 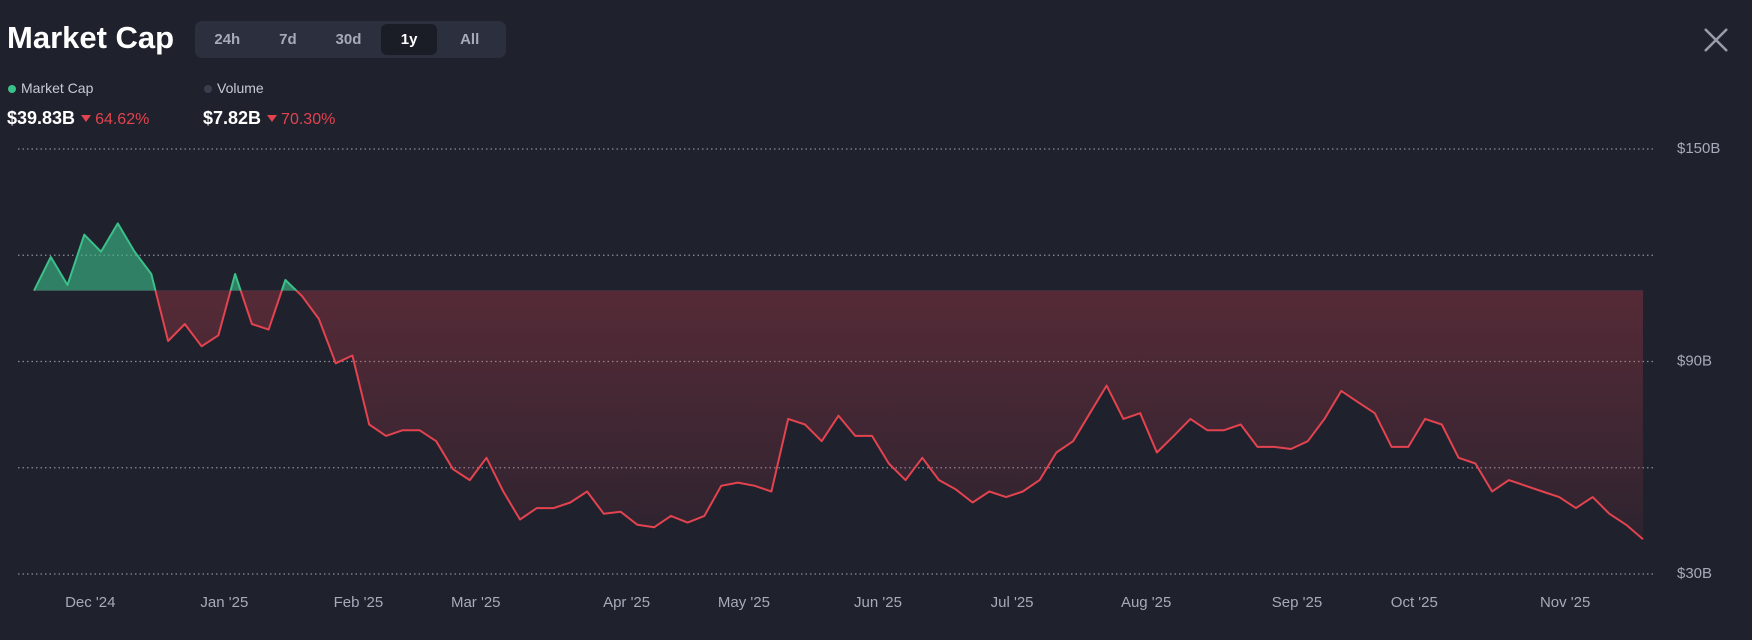 What do you see at coordinates (359, 602) in the screenshot?
I see `x-tick-label: Feb '25` at bounding box center [359, 602].